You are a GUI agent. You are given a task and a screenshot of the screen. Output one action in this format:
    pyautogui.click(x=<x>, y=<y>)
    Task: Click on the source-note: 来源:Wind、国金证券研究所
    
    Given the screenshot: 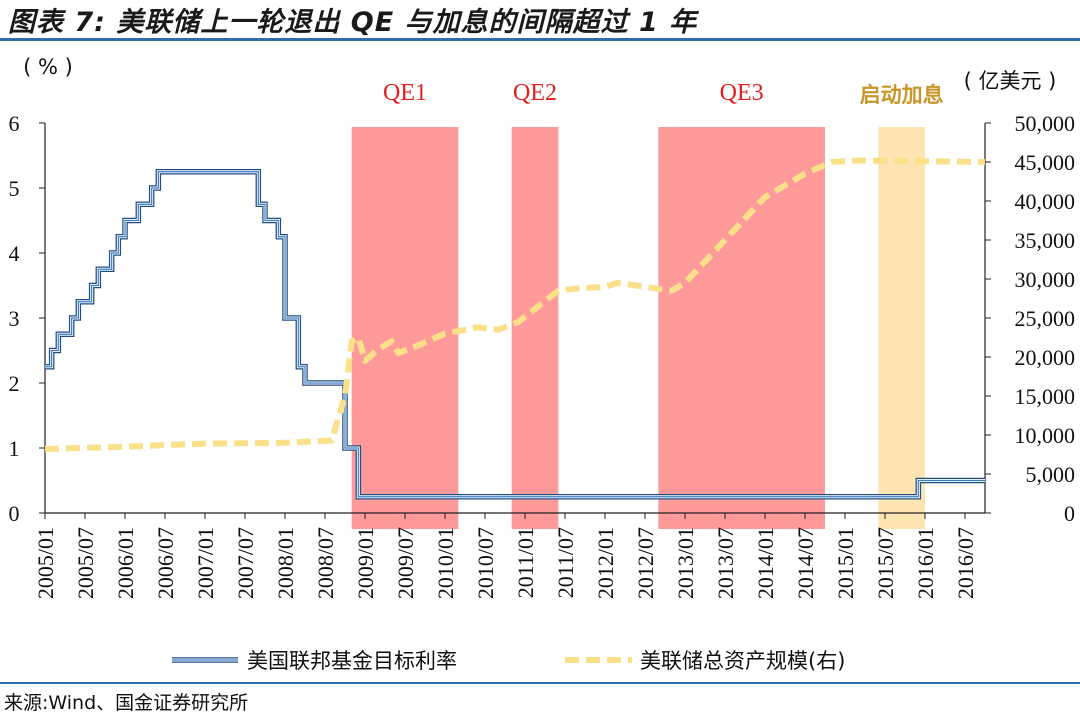 What is the action you would take?
    pyautogui.click(x=126, y=703)
    